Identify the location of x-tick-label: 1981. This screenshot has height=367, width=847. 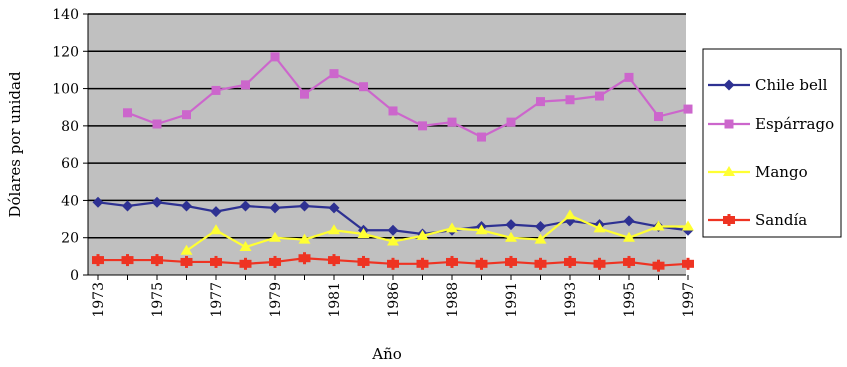
(335, 300).